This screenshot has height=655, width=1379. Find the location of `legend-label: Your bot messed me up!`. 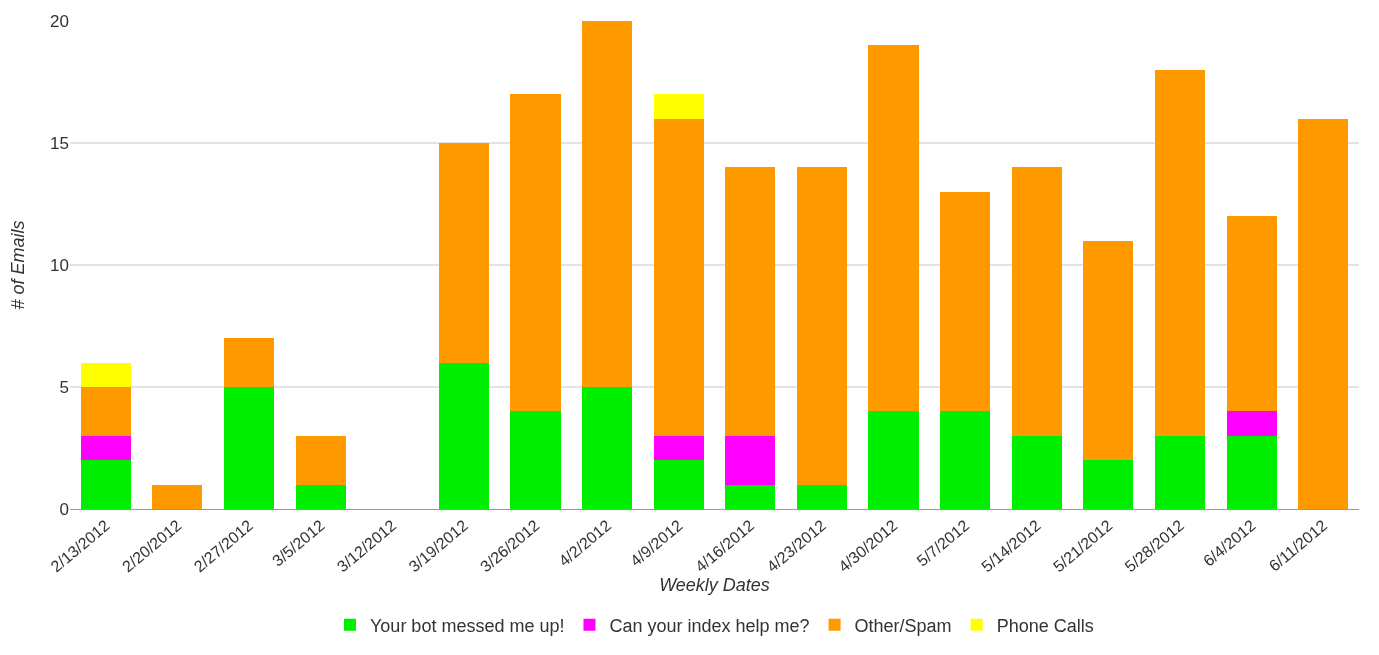

legend-label: Your bot messed me up! is located at coordinates (467, 625).